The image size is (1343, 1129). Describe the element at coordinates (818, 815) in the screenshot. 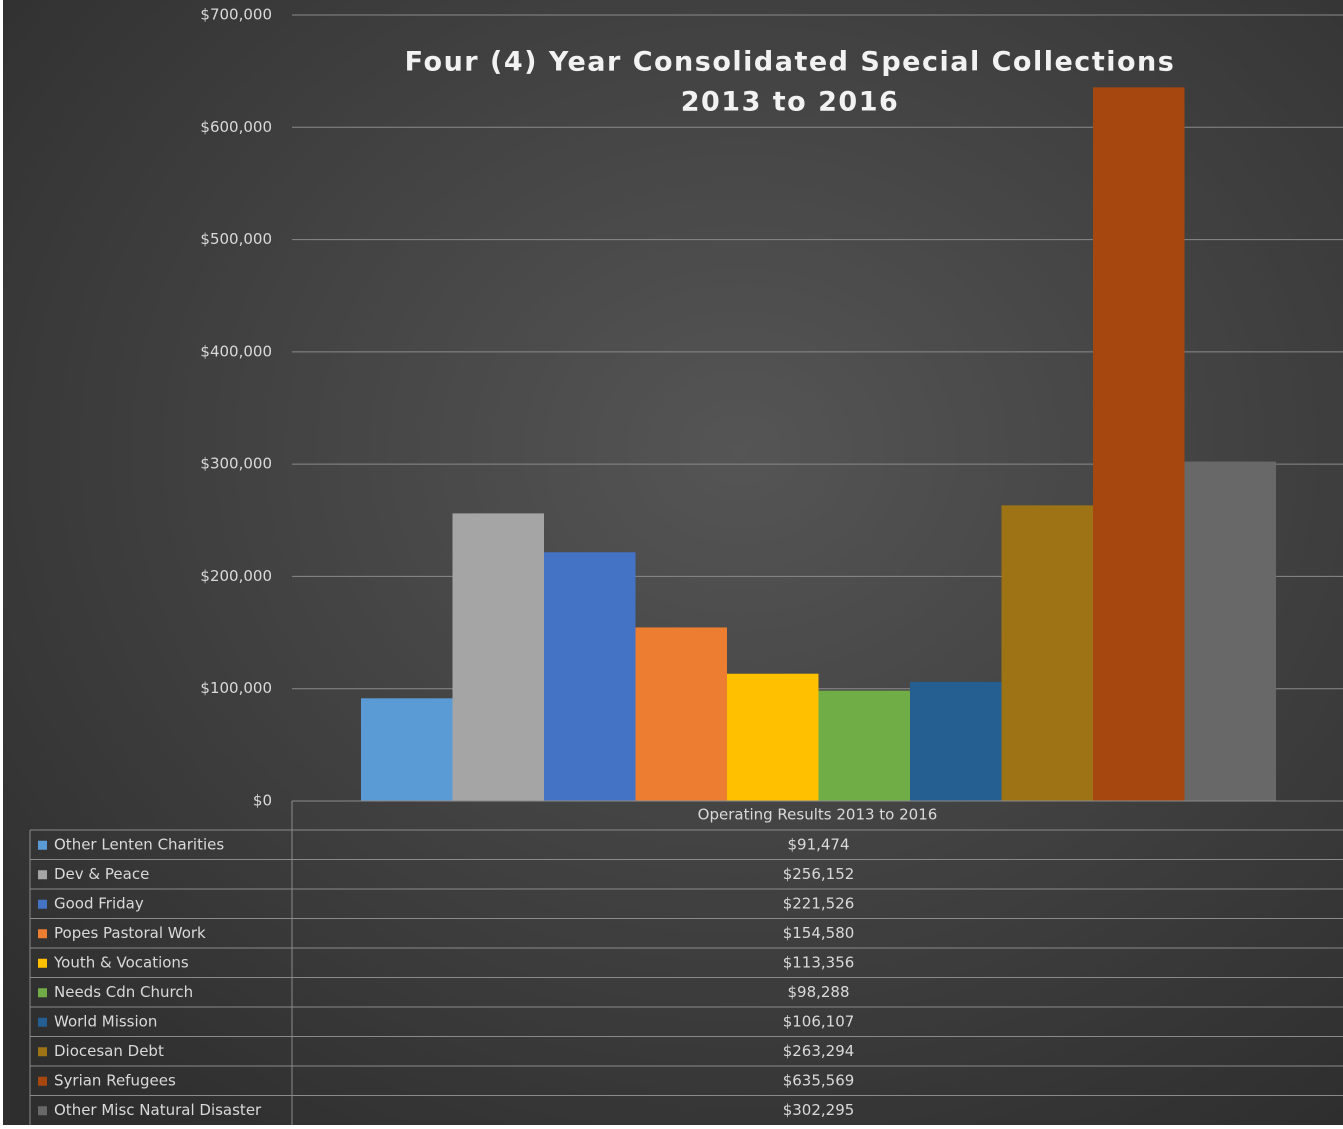

I see `table-header: Operating Results 2013 to 2016` at that location.